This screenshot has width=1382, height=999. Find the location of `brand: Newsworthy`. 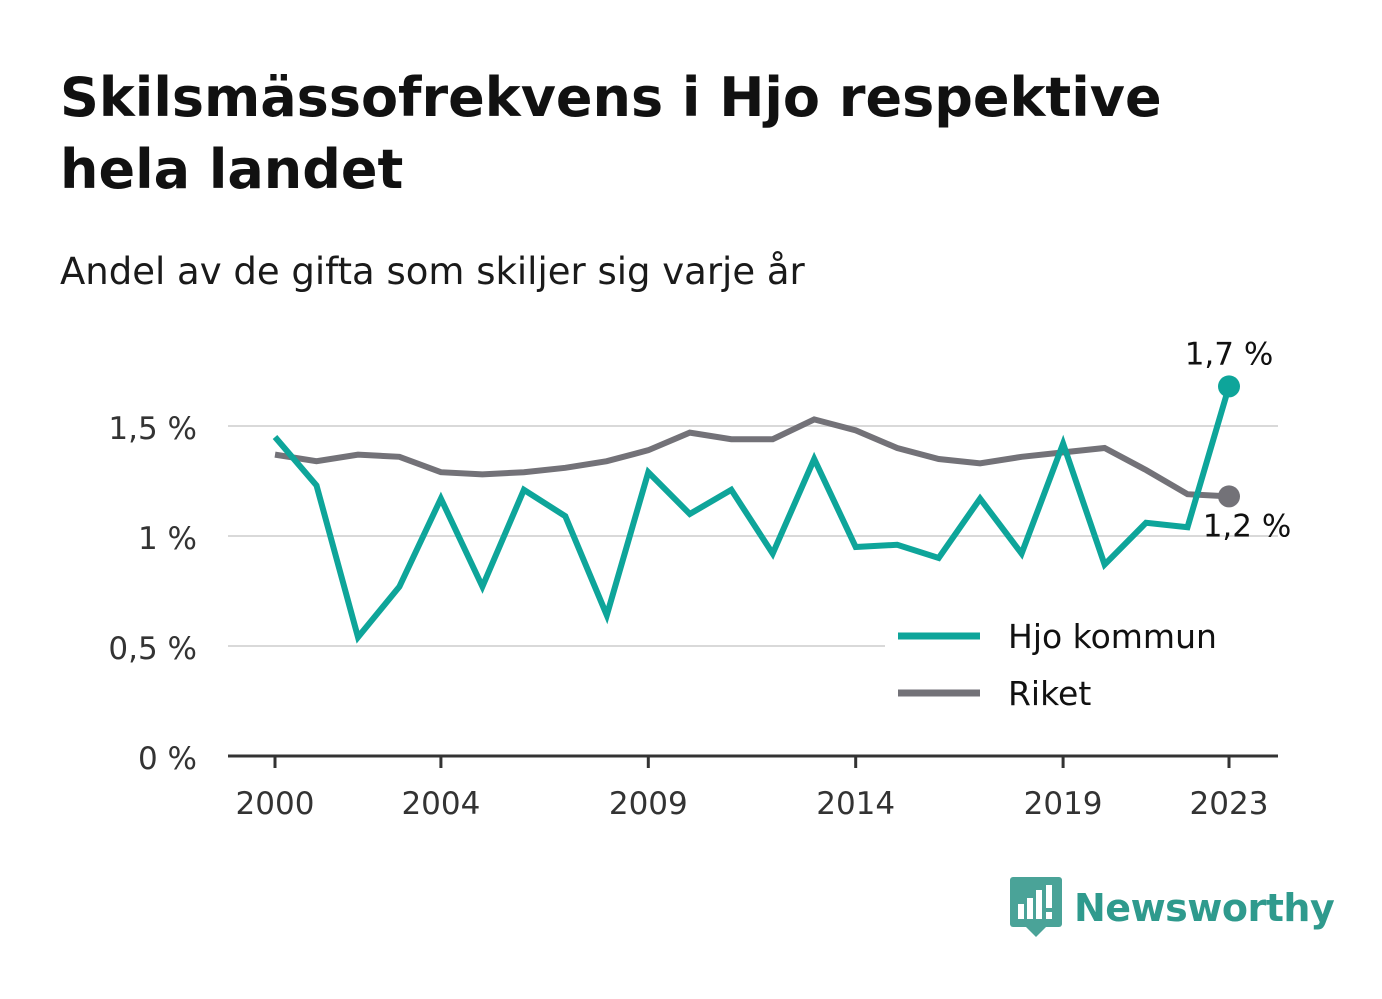

brand: Newsworthy is located at coordinates (1172, 907).